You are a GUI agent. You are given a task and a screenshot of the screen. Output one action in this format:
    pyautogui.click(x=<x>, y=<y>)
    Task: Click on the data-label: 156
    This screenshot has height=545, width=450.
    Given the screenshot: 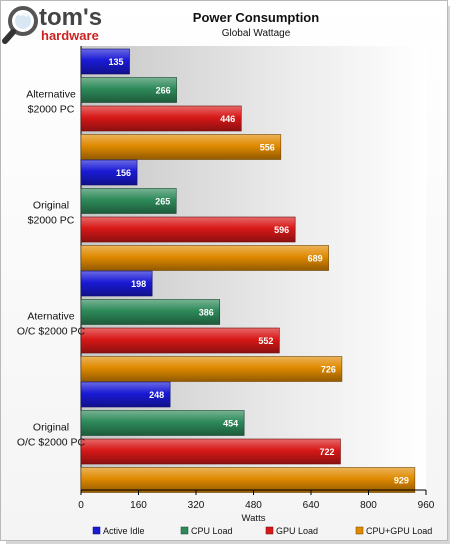 What is the action you would take?
    pyautogui.click(x=123, y=173)
    